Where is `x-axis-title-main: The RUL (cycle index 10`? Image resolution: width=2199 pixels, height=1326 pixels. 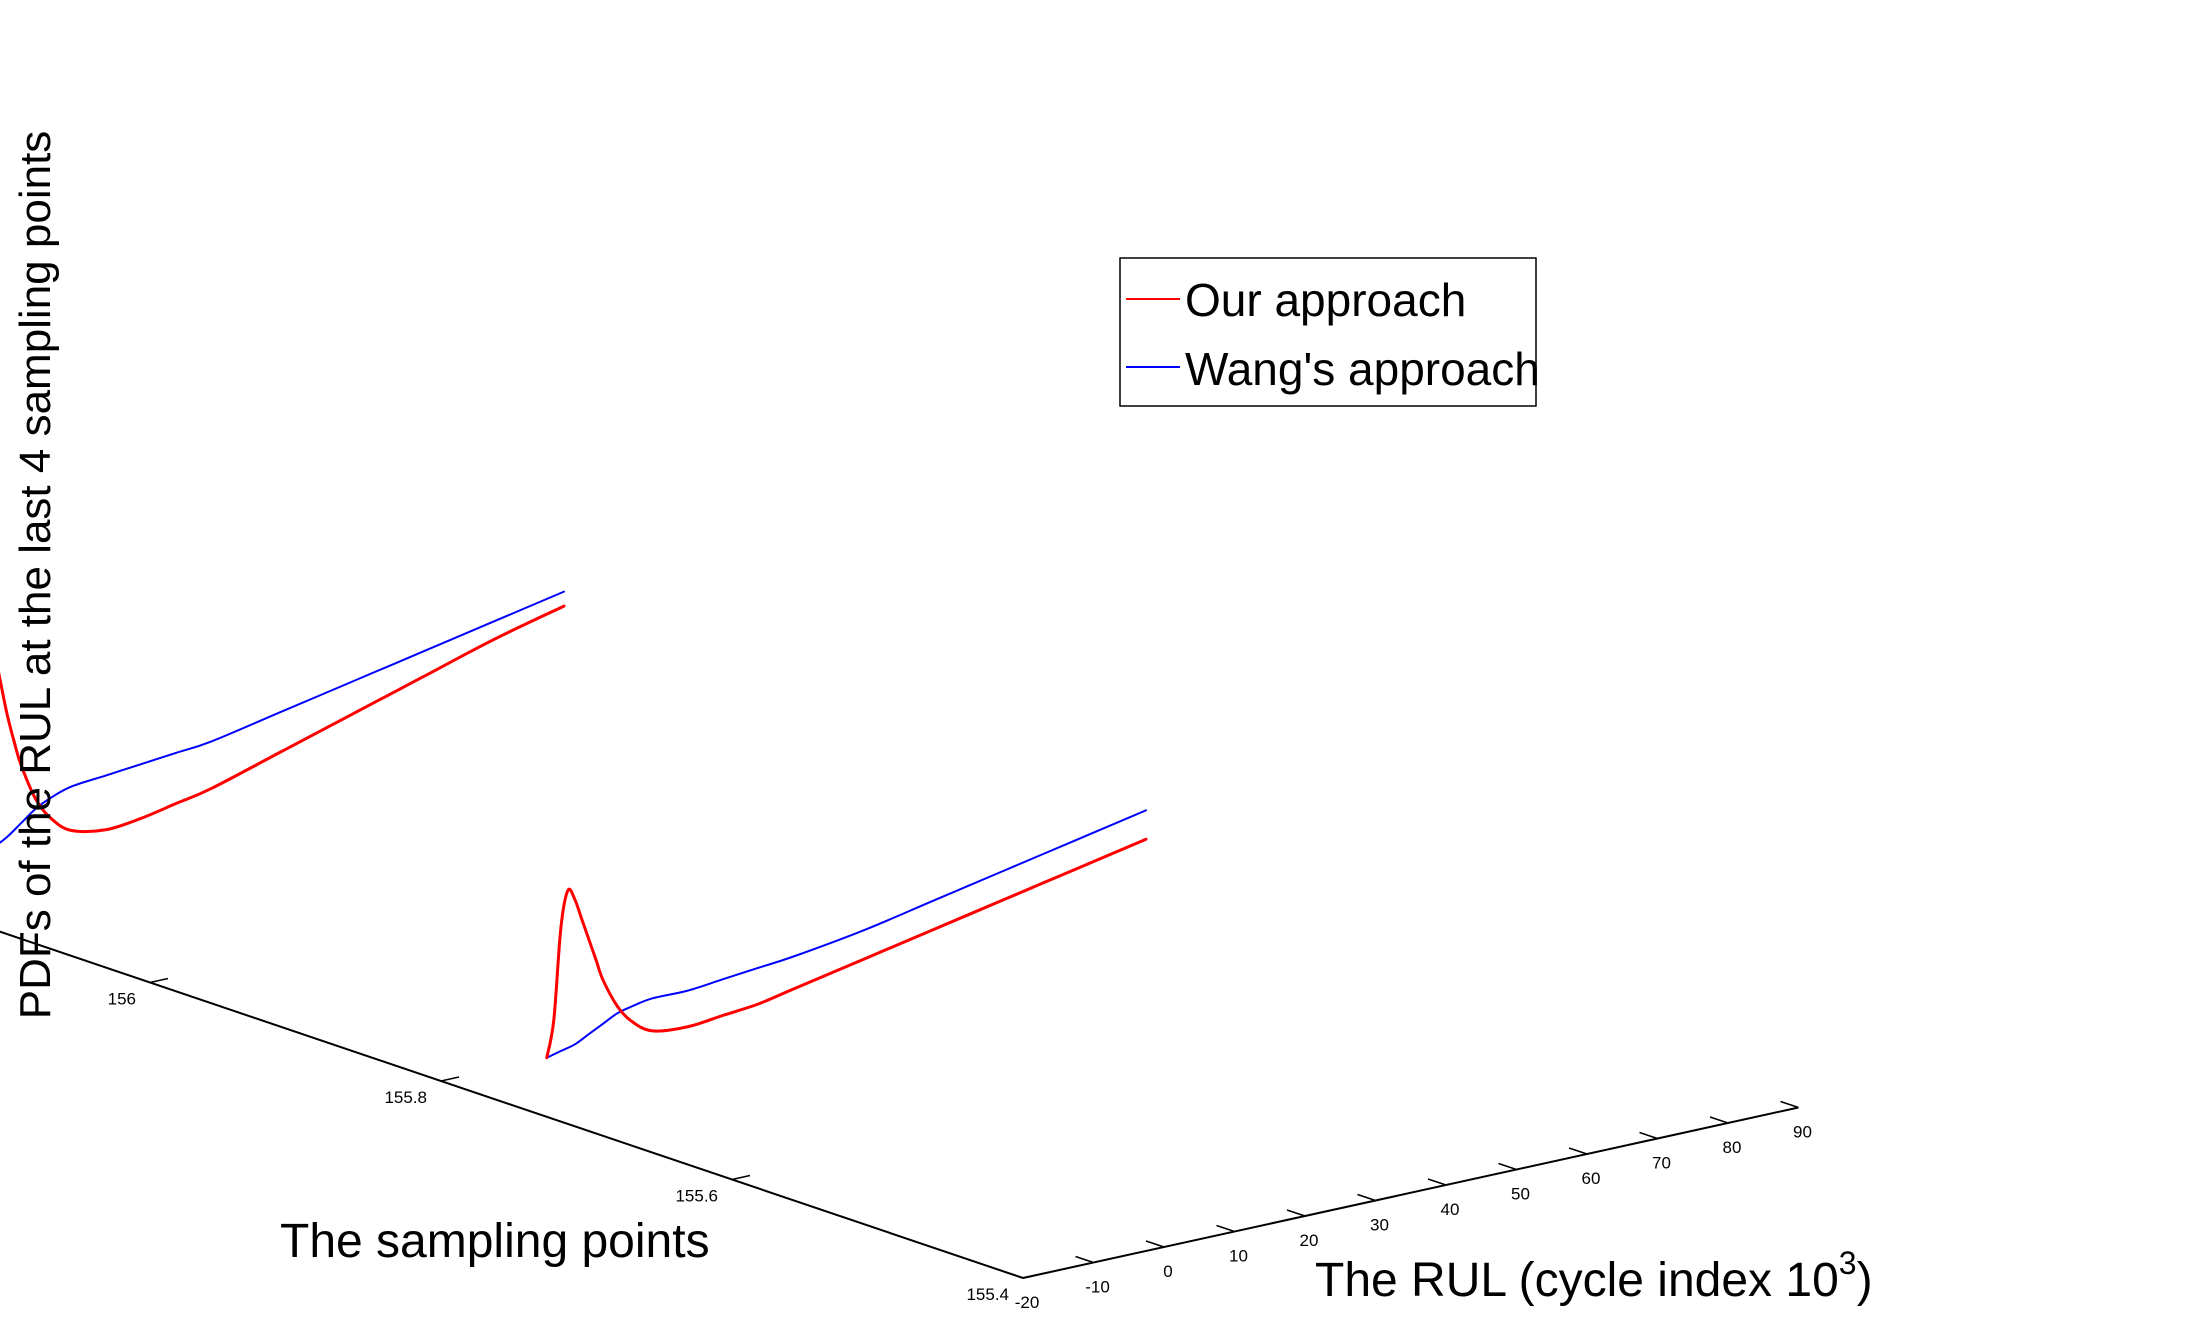
x-axis-title-main: The RUL (cycle index 10 is located at coordinates (1577, 1280).